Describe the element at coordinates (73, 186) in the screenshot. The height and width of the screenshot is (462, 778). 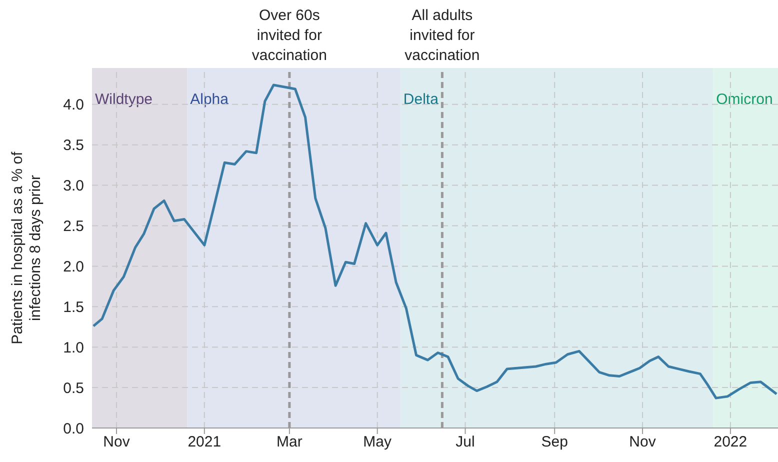
I see `y-tick-label: 3.0` at that location.